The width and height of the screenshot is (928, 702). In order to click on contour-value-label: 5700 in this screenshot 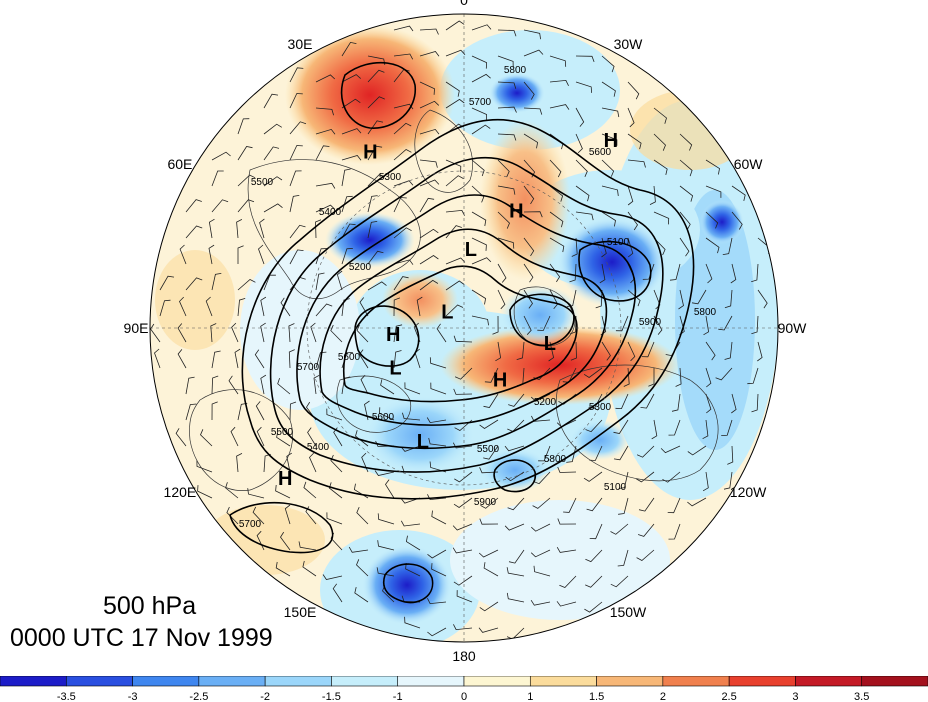, I will do `click(480, 102)`.